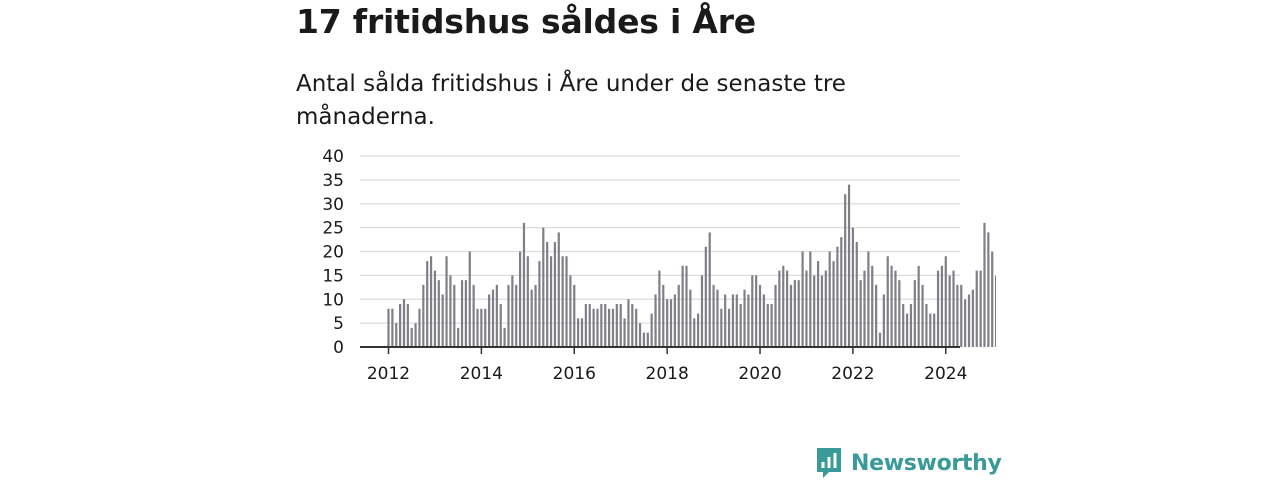 This screenshot has width=1280, height=480. Describe the element at coordinates (333, 253) in the screenshot. I see `y-tick-label: 20` at that location.